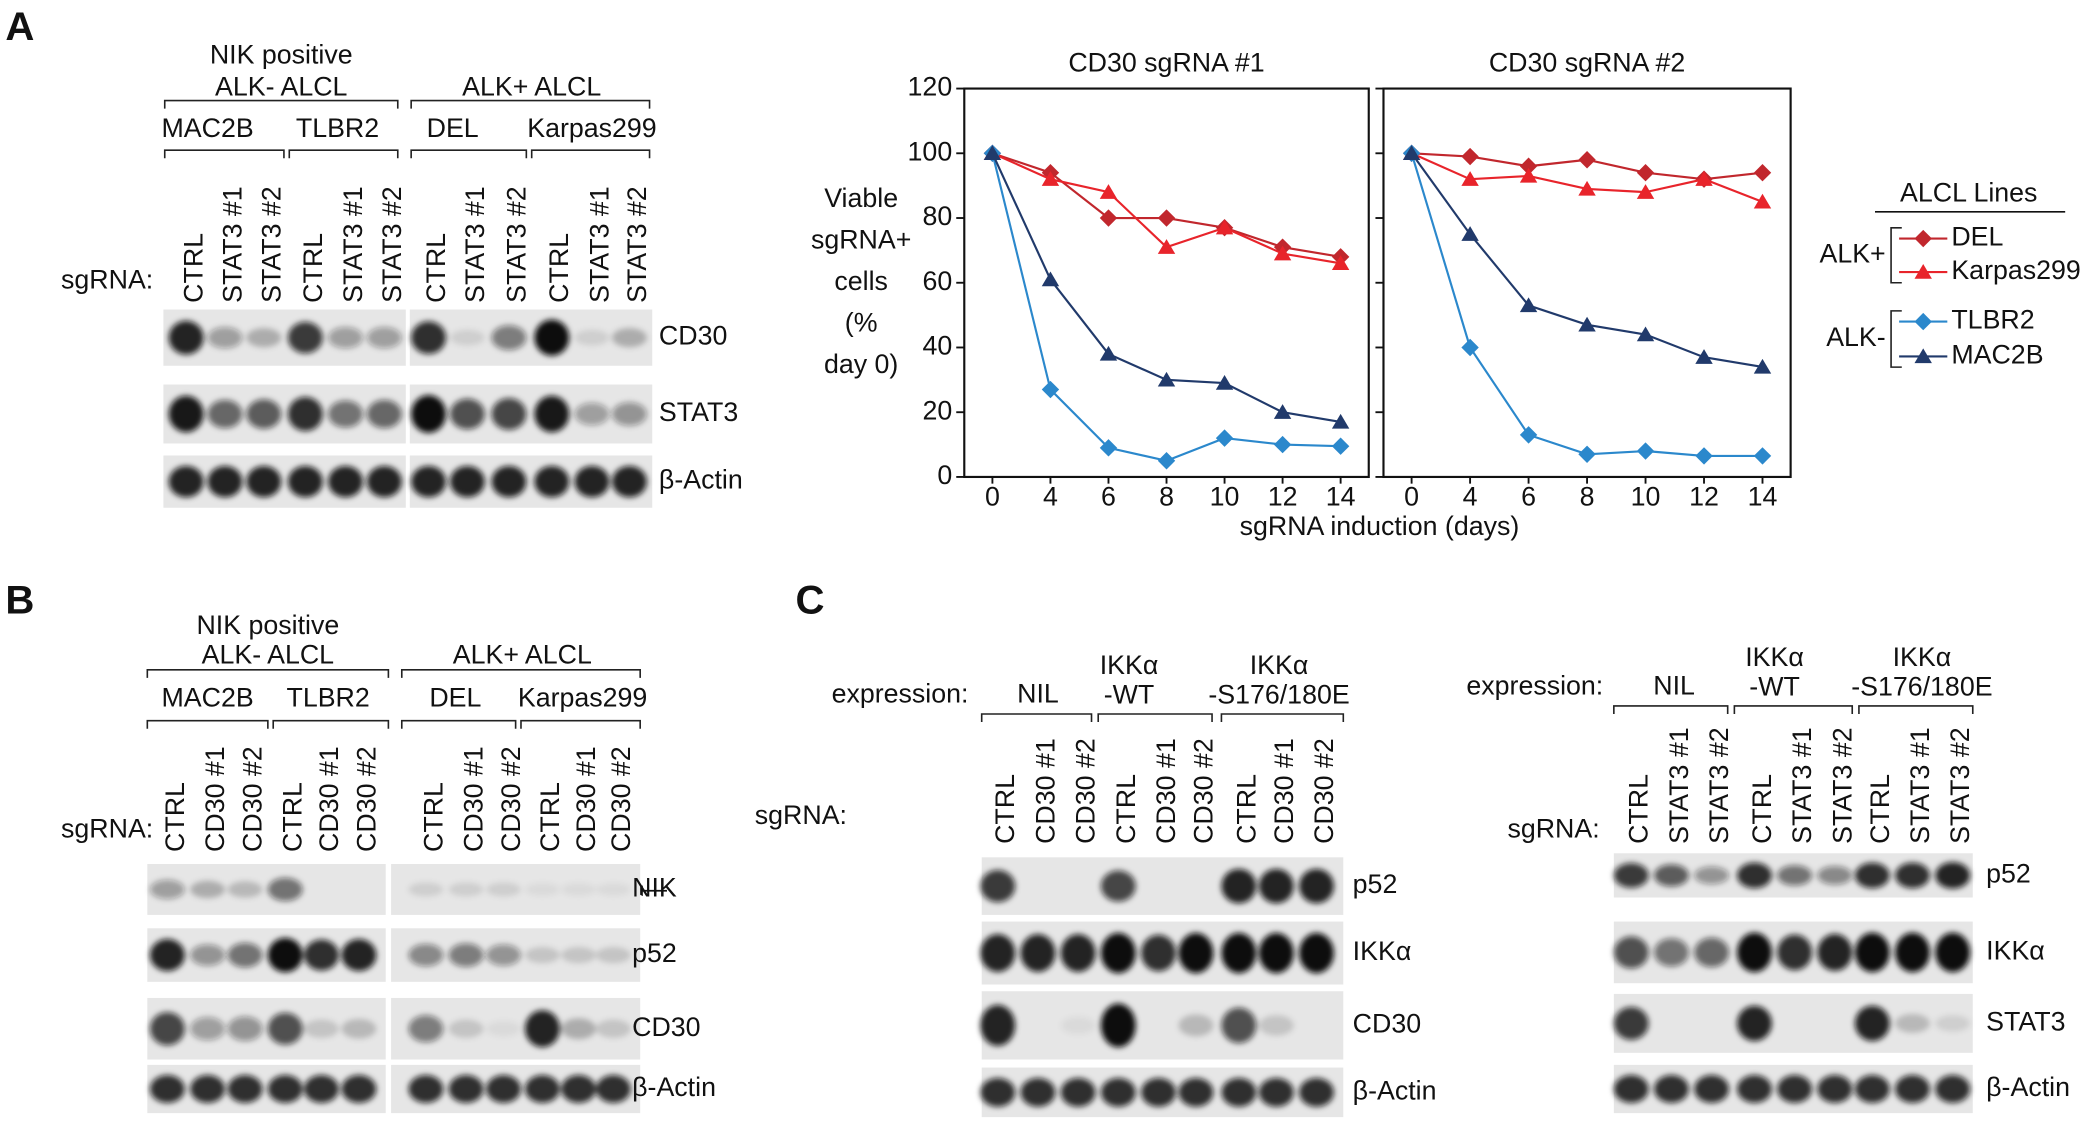  I want to click on band-label: CD30, so click(693, 336).